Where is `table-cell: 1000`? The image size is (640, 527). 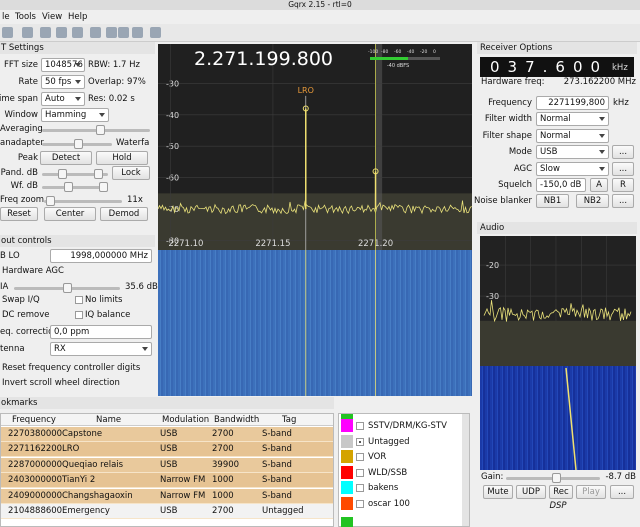 table-cell: 1000 is located at coordinates (223, 495).